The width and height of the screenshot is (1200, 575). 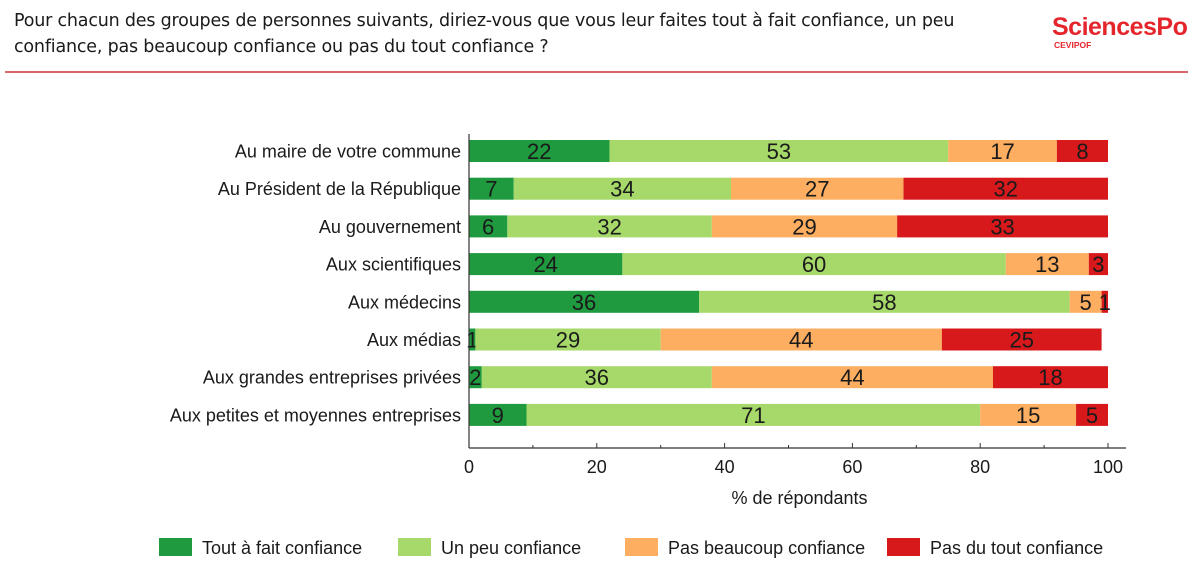 I want to click on data-label: 27, so click(x=817, y=189).